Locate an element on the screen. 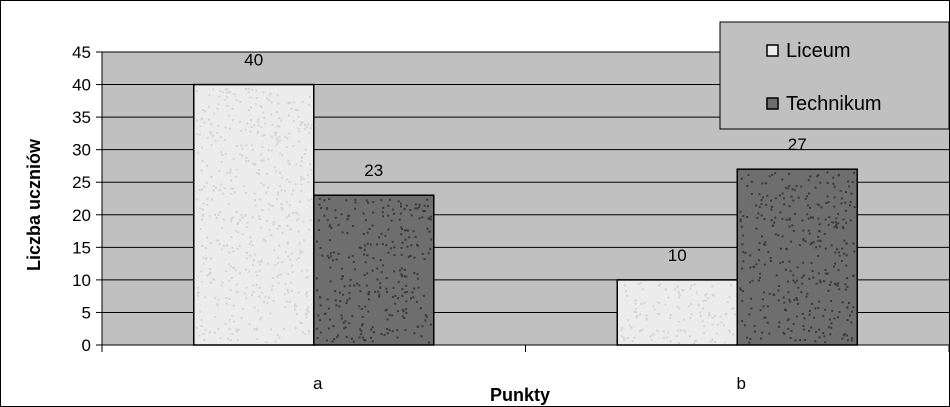 The width and height of the screenshot is (950, 407). data-label-liceum-a: 40 is located at coordinates (253, 60).